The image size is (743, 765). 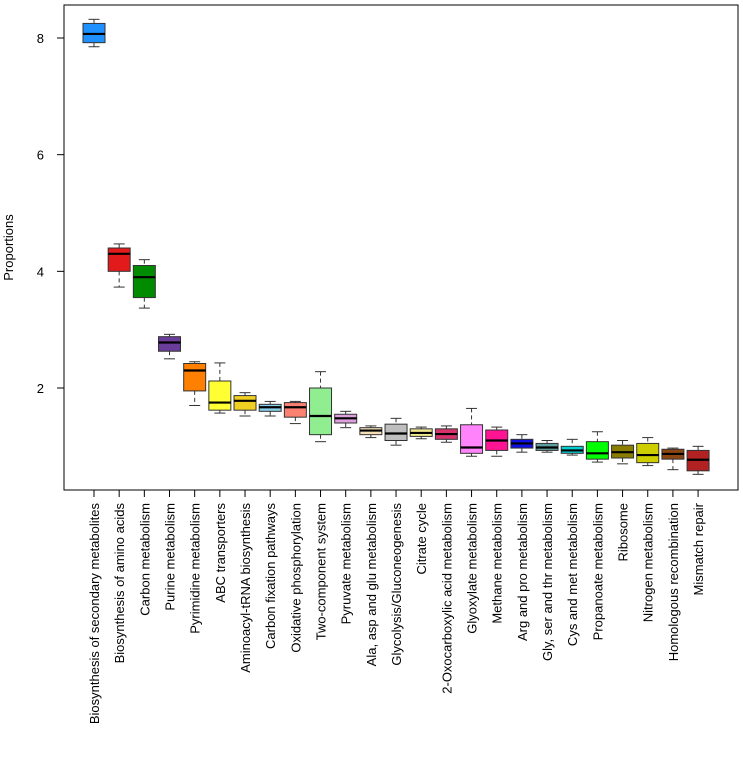 I want to click on category-label: Homologous recombination, so click(x=673, y=582).